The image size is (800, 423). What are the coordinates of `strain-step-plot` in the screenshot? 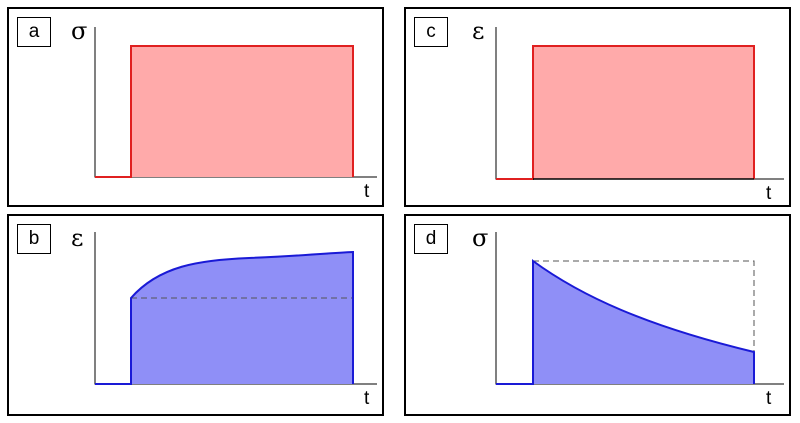 It's located at (639, 103).